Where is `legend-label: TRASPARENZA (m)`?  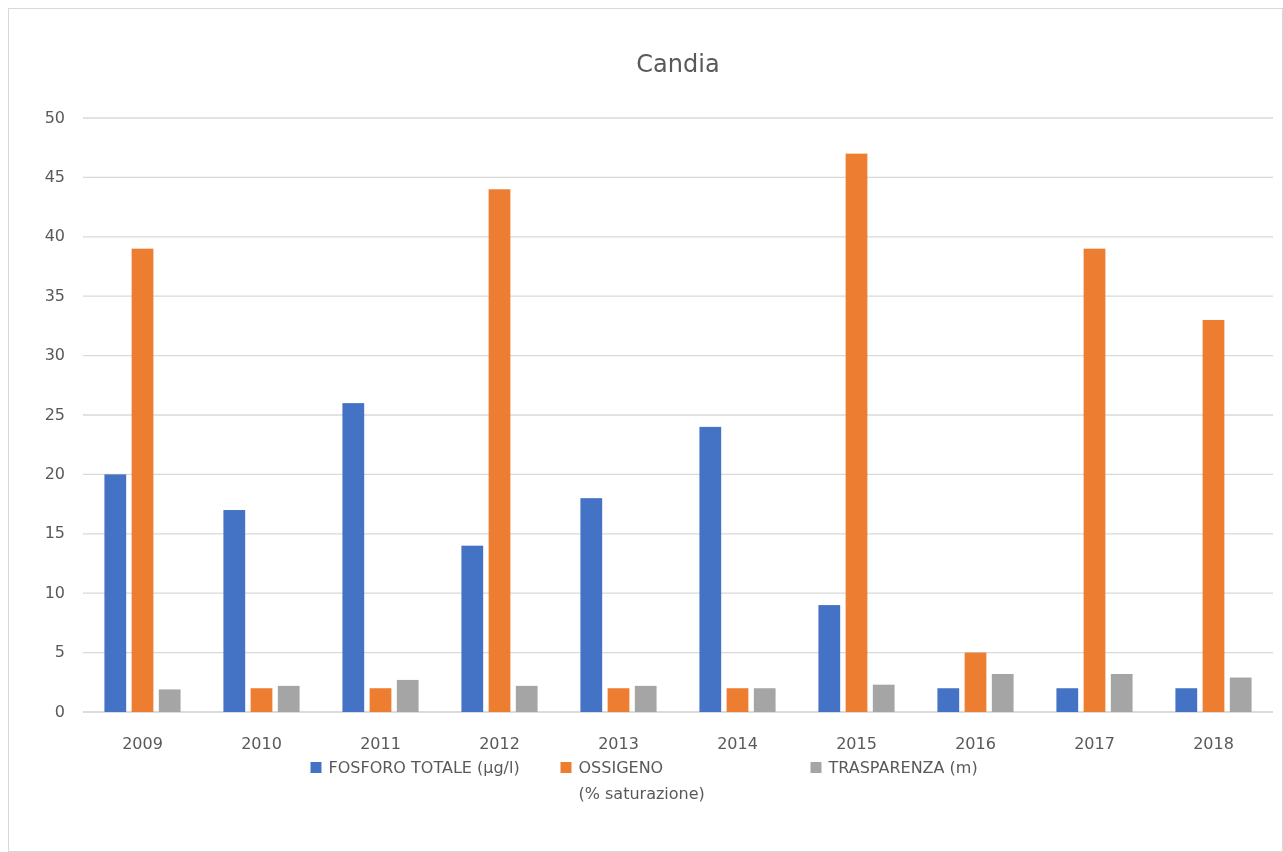
legend-label: TRASPARENZA (m) is located at coordinates (902, 767).